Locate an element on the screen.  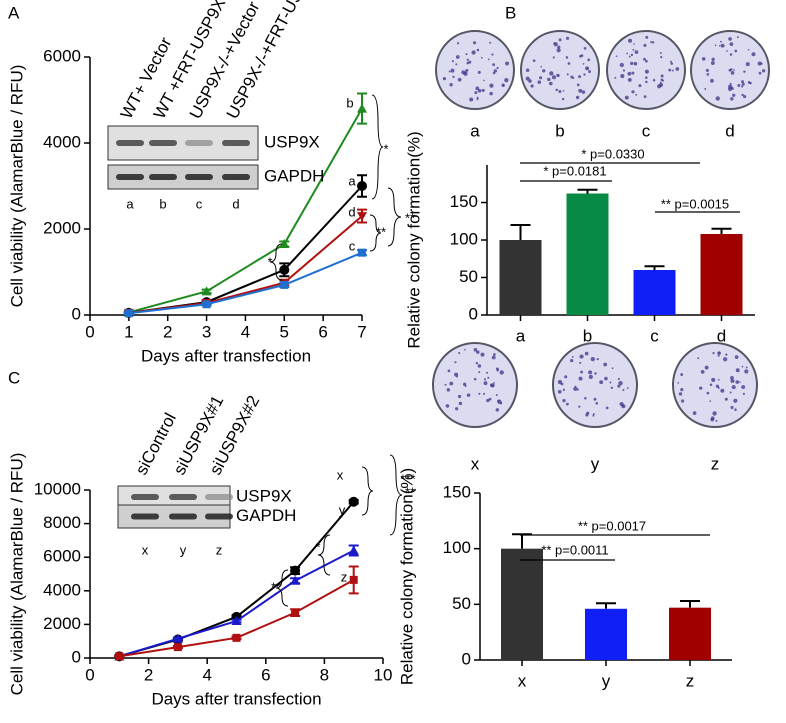
x-tick-label: 6 is located at coordinates (322, 331).